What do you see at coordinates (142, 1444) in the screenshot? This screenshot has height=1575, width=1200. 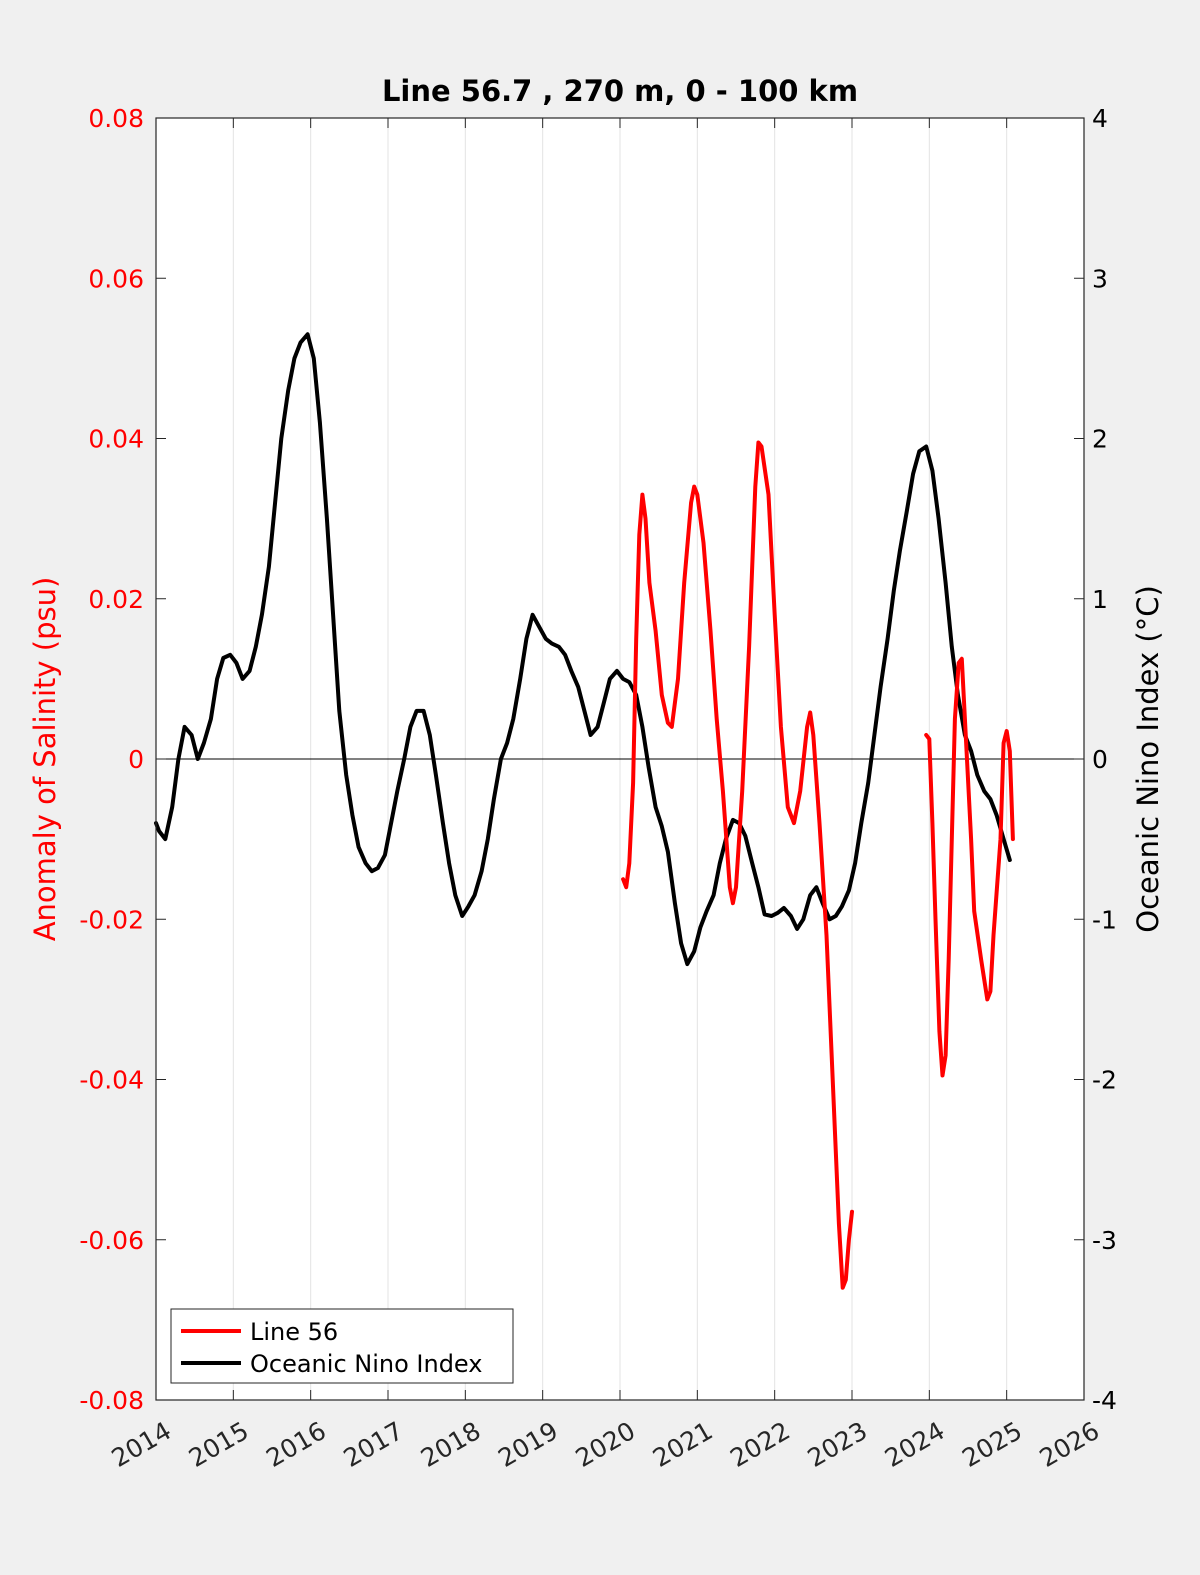 I see `x-tick-label: 2014` at bounding box center [142, 1444].